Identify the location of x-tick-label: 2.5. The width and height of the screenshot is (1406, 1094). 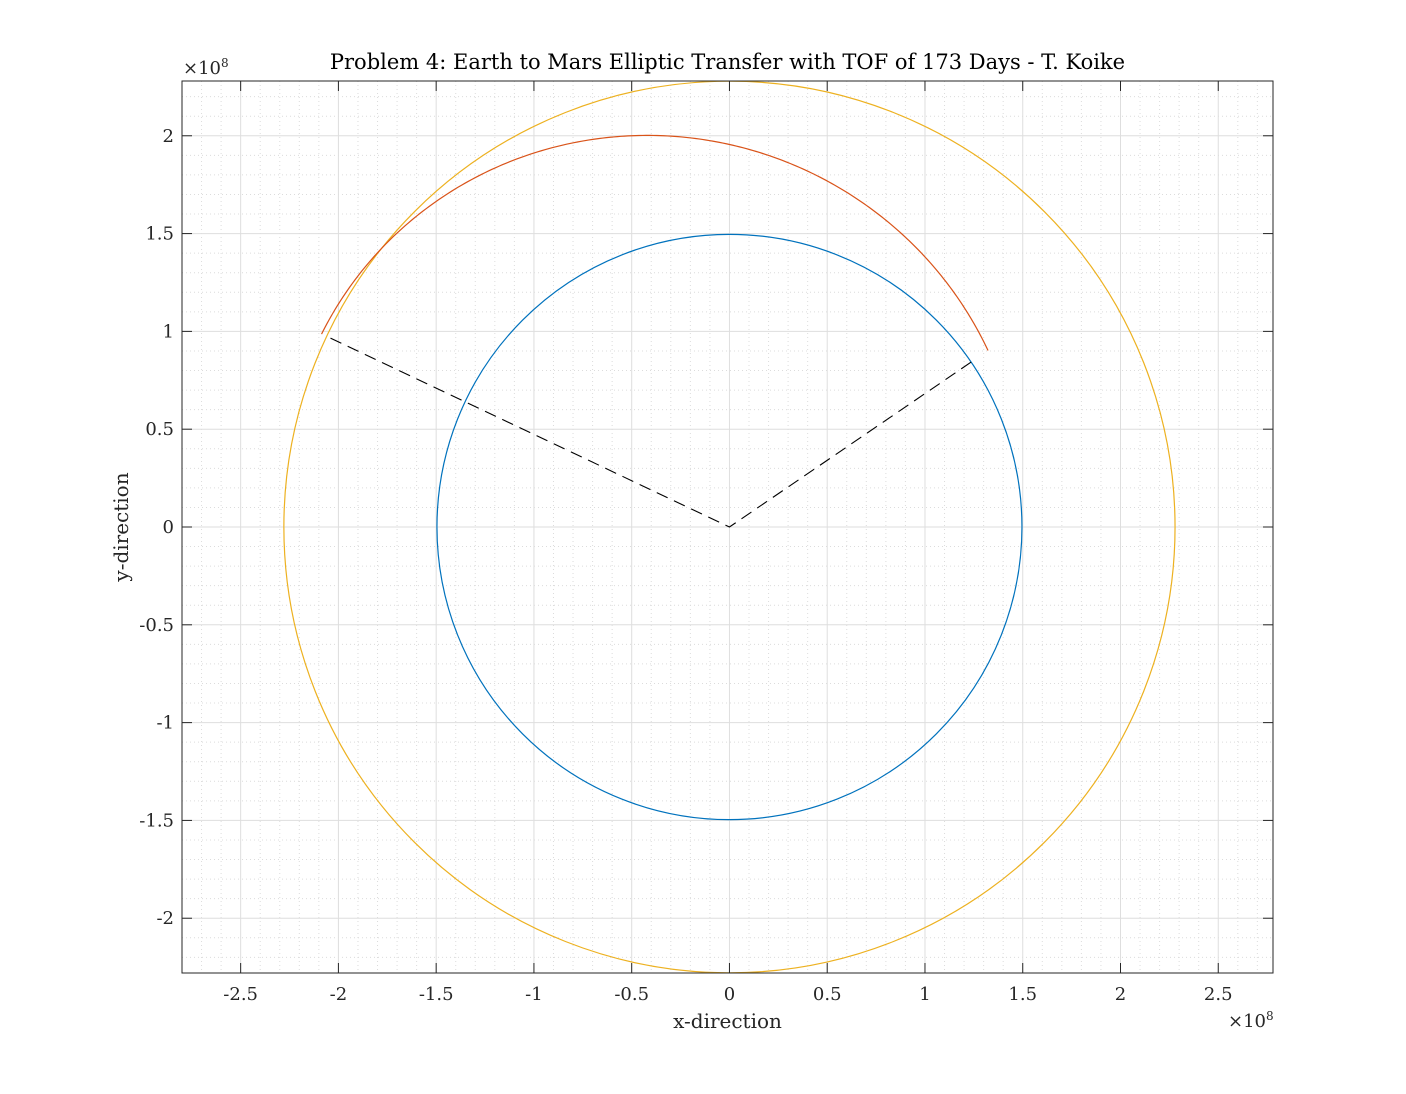
(1218, 994).